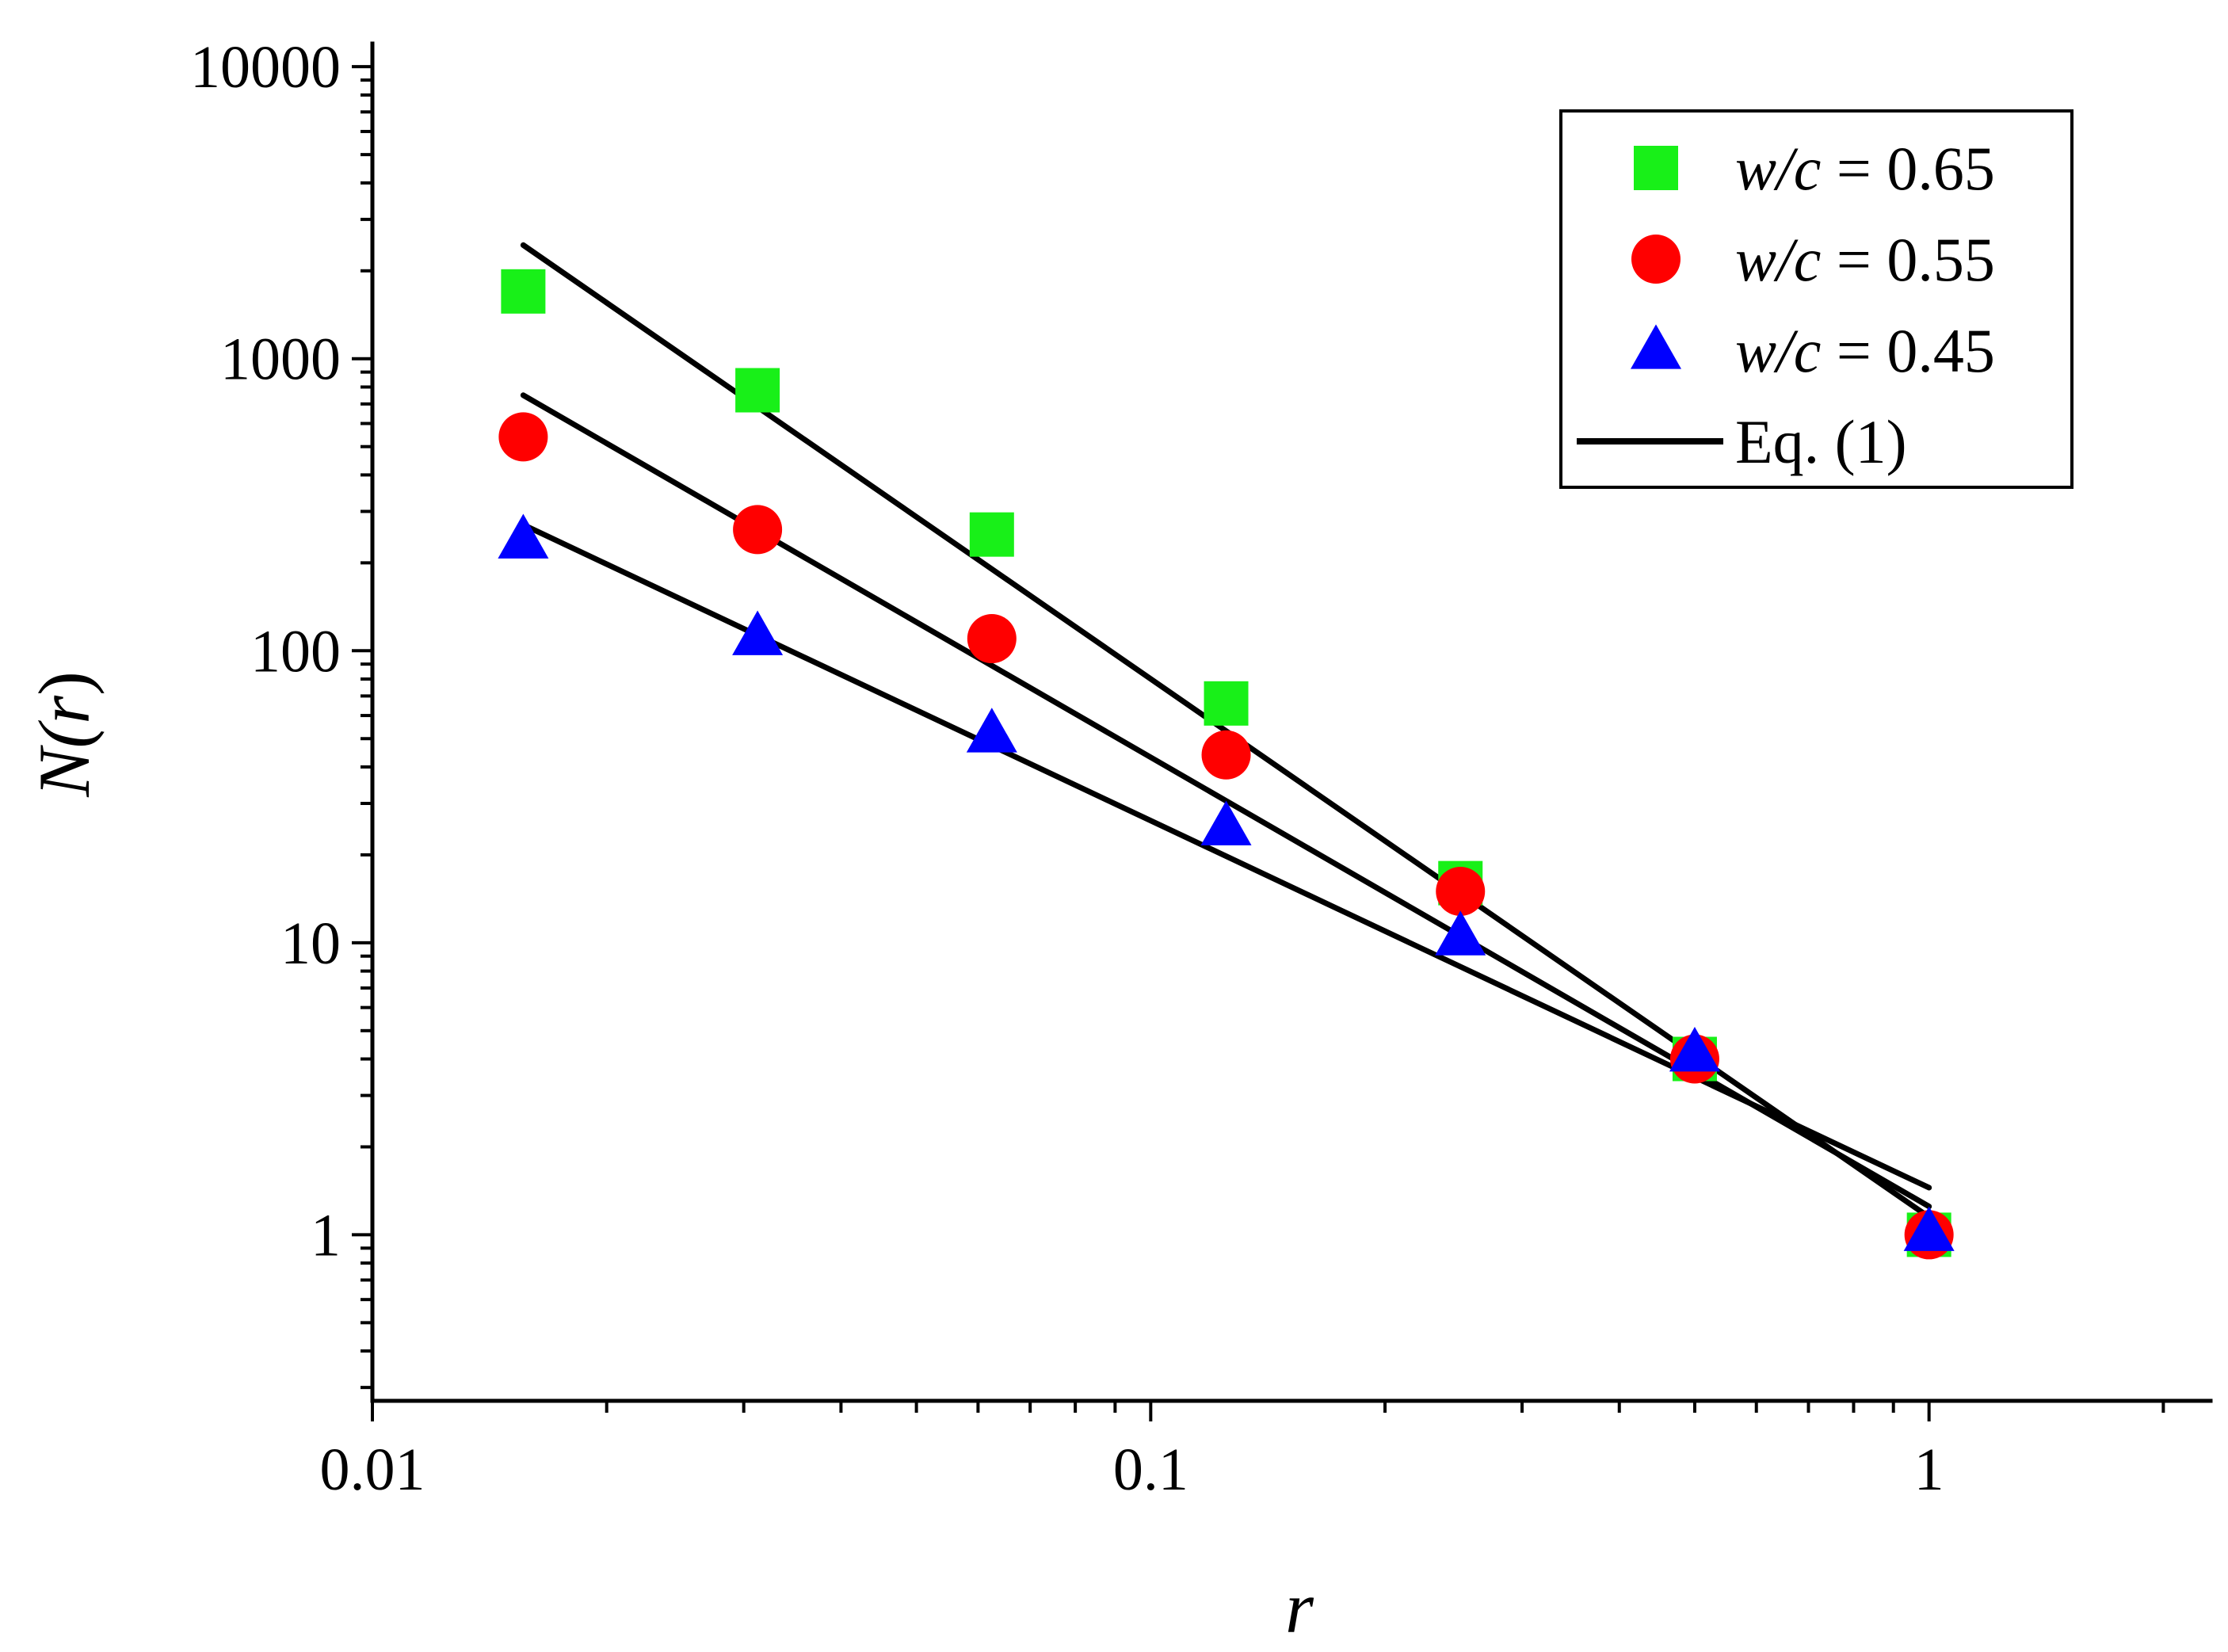  I want to click on x-tick-label: 1, so click(1929, 1469).